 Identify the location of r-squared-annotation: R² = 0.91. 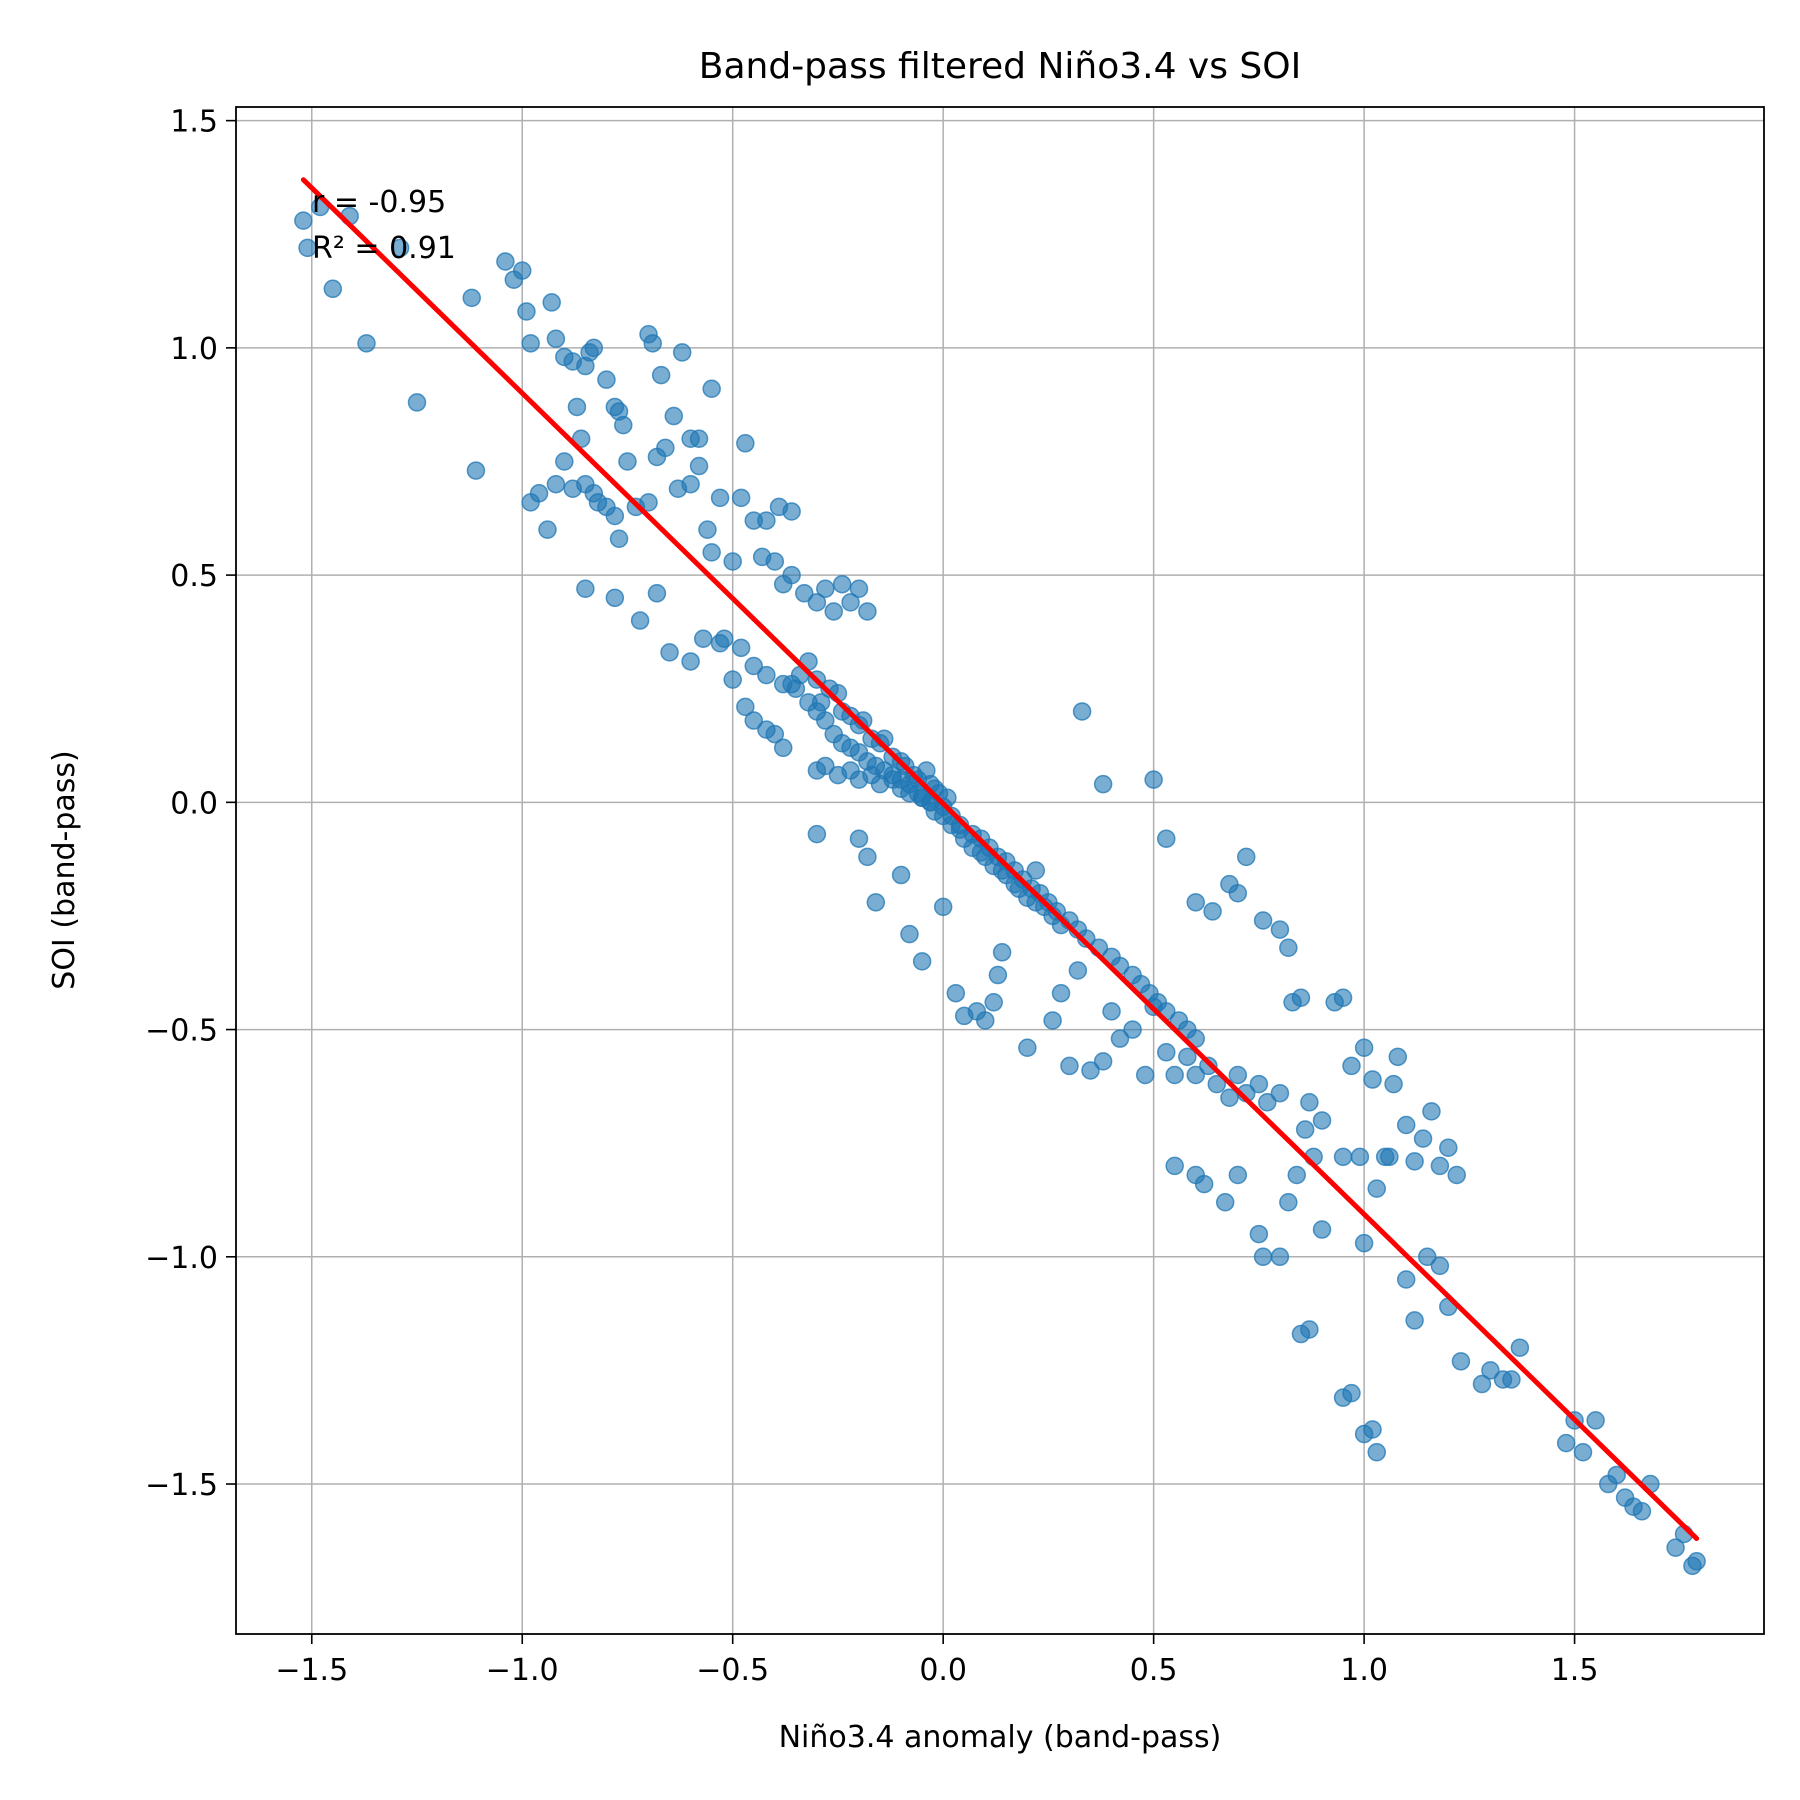
(384, 248).